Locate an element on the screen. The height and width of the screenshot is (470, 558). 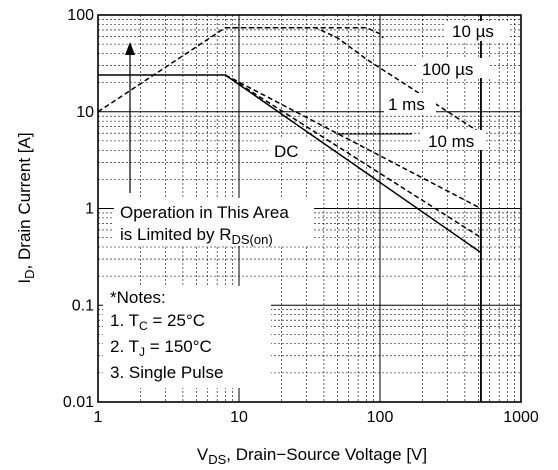
y-axis-title: ID, Drain Current [A] is located at coordinates (26, 207).